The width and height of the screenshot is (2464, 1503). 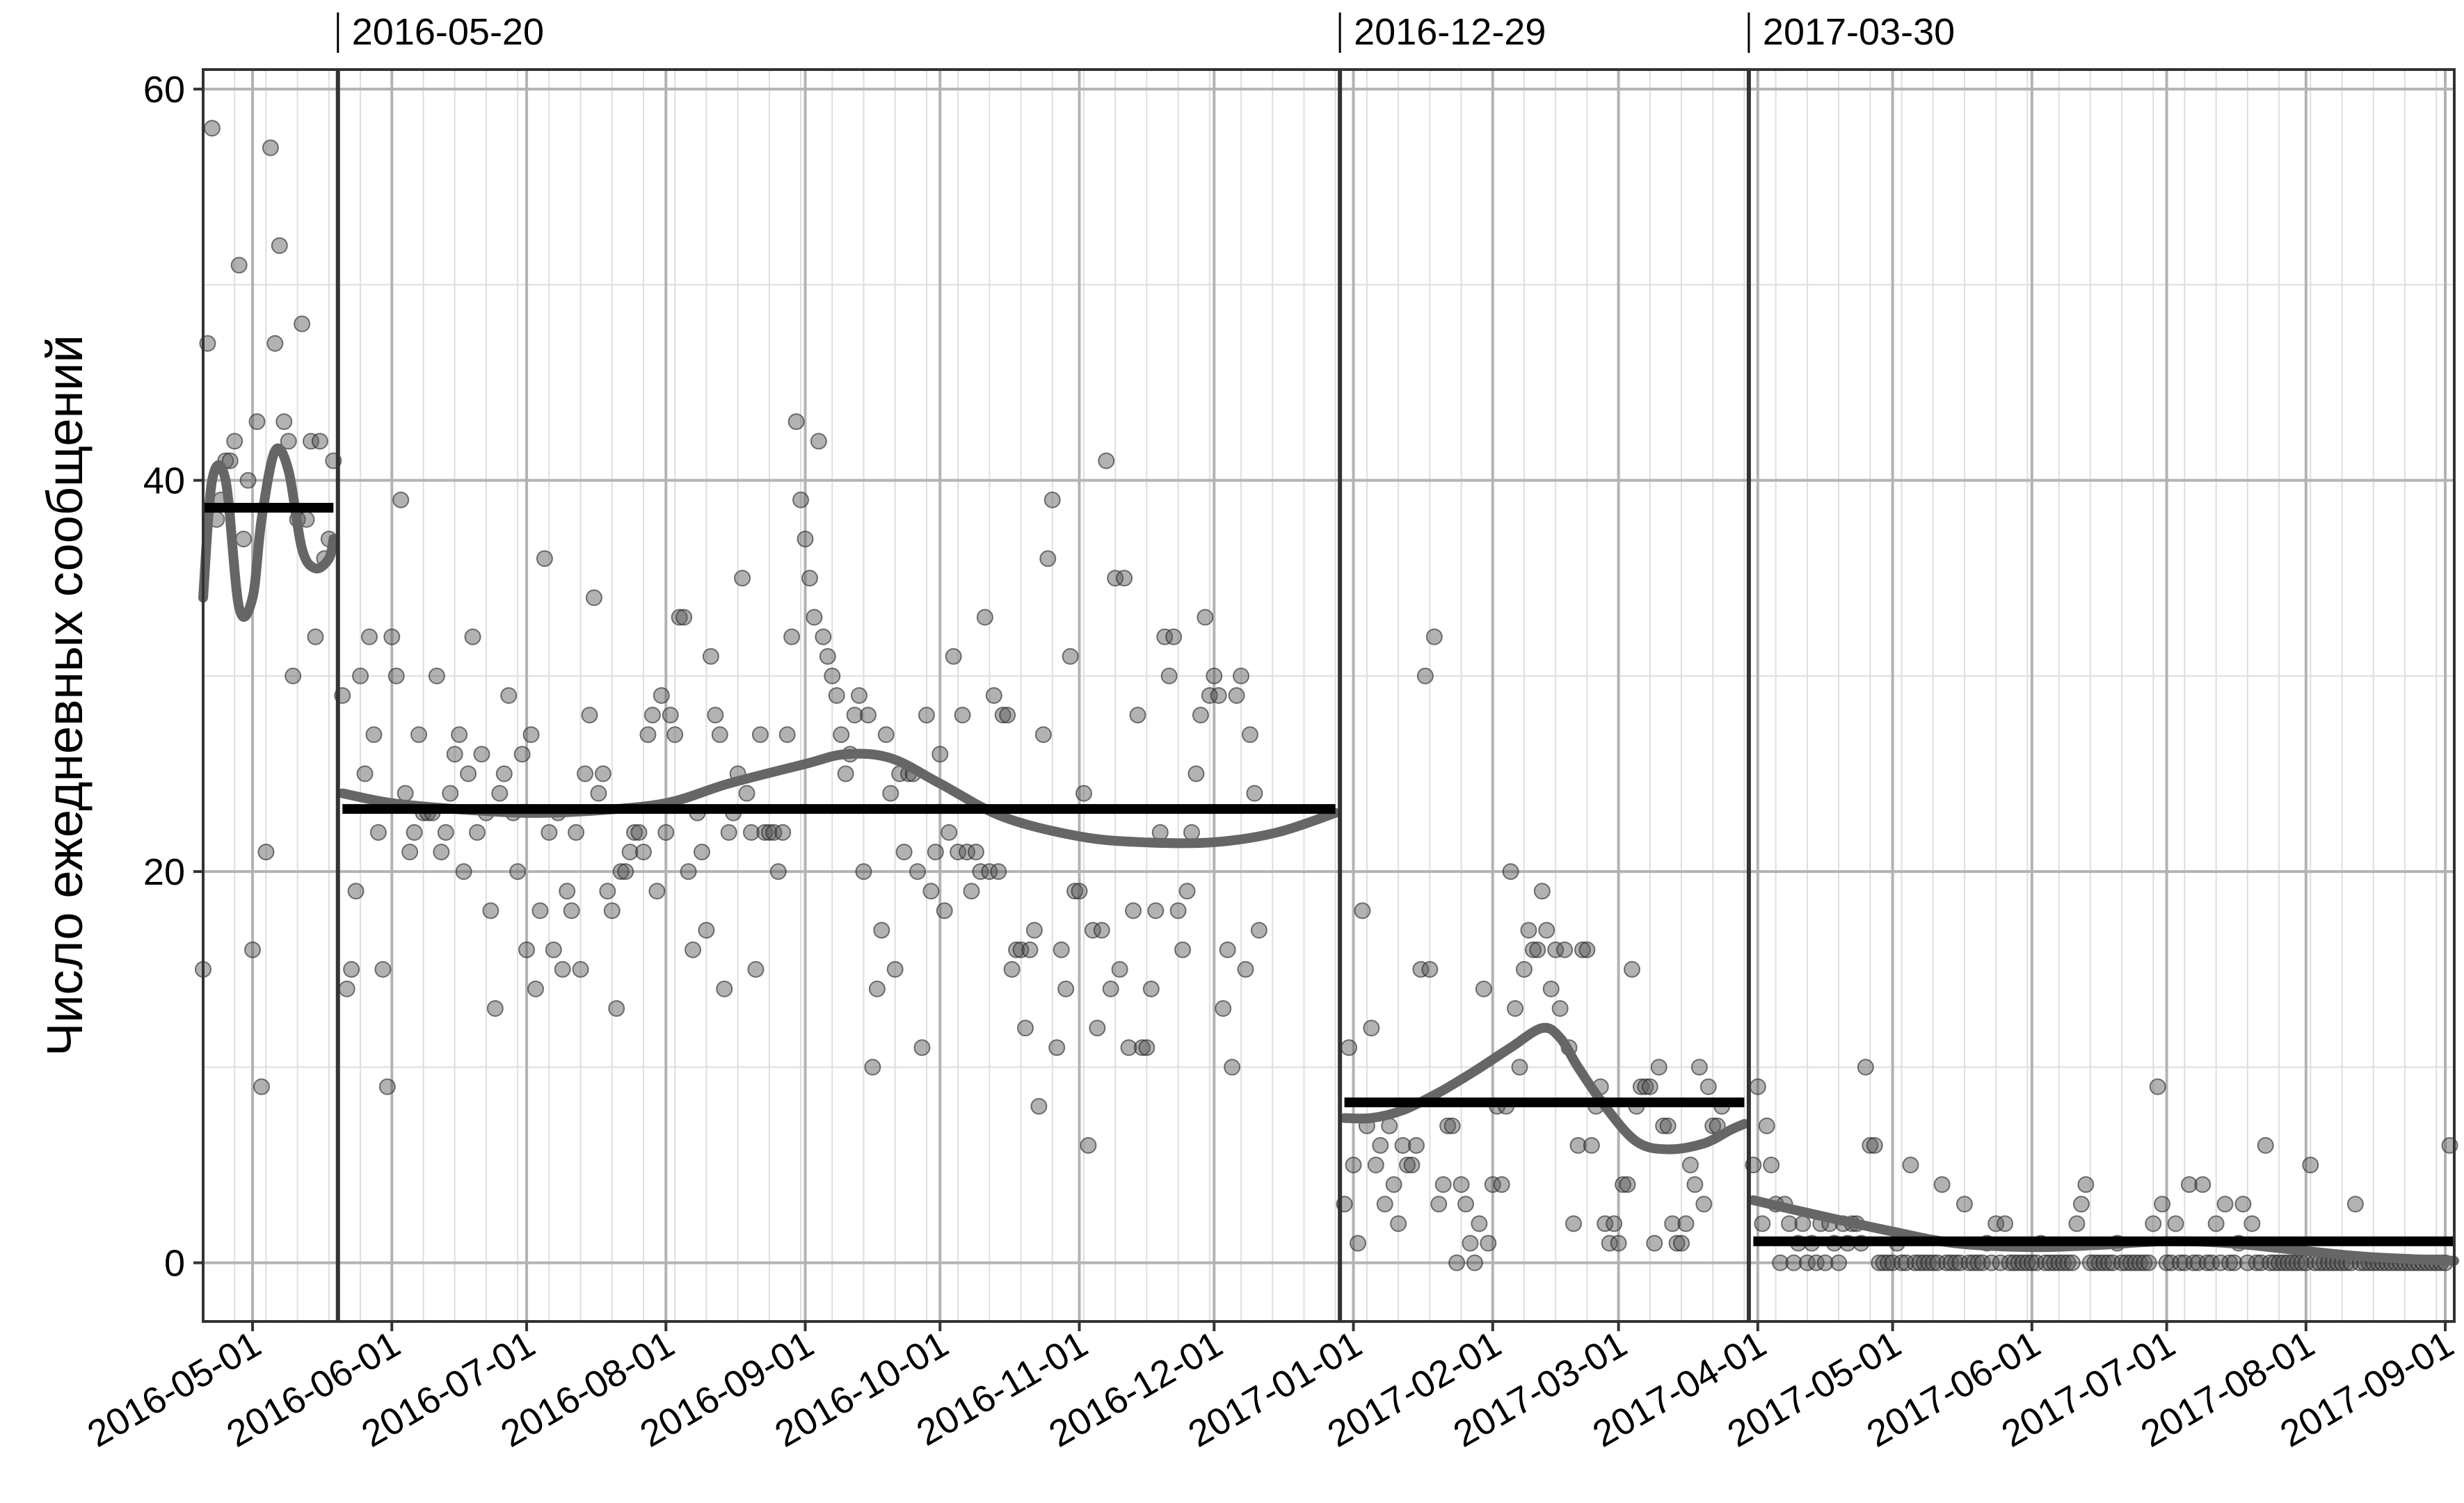 I want to click on y-tick-label: 40, so click(x=164, y=481).